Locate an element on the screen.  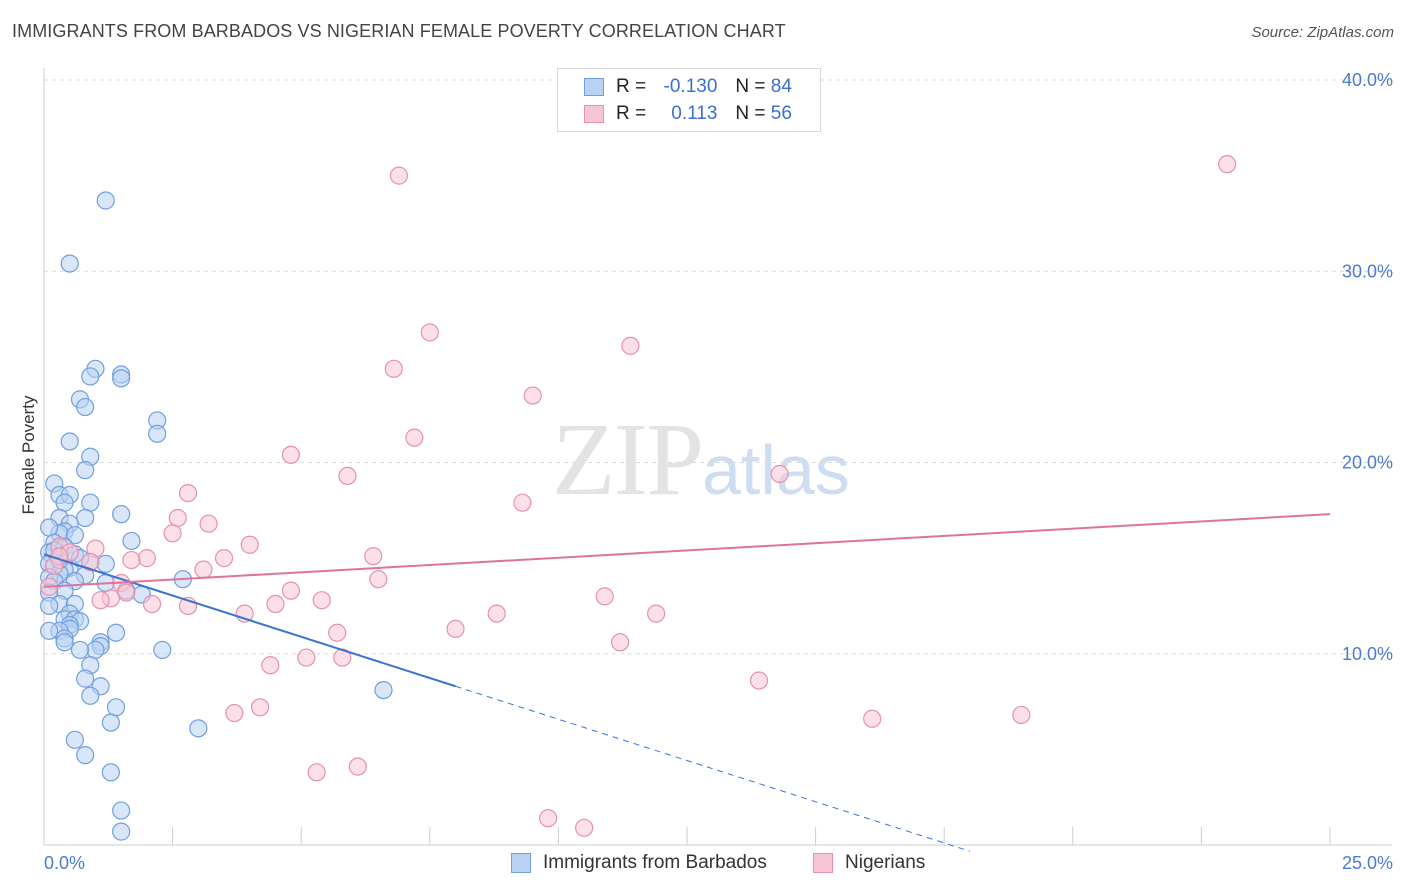
y-axis-label: Female Poverty is located at coordinates (28, 455).